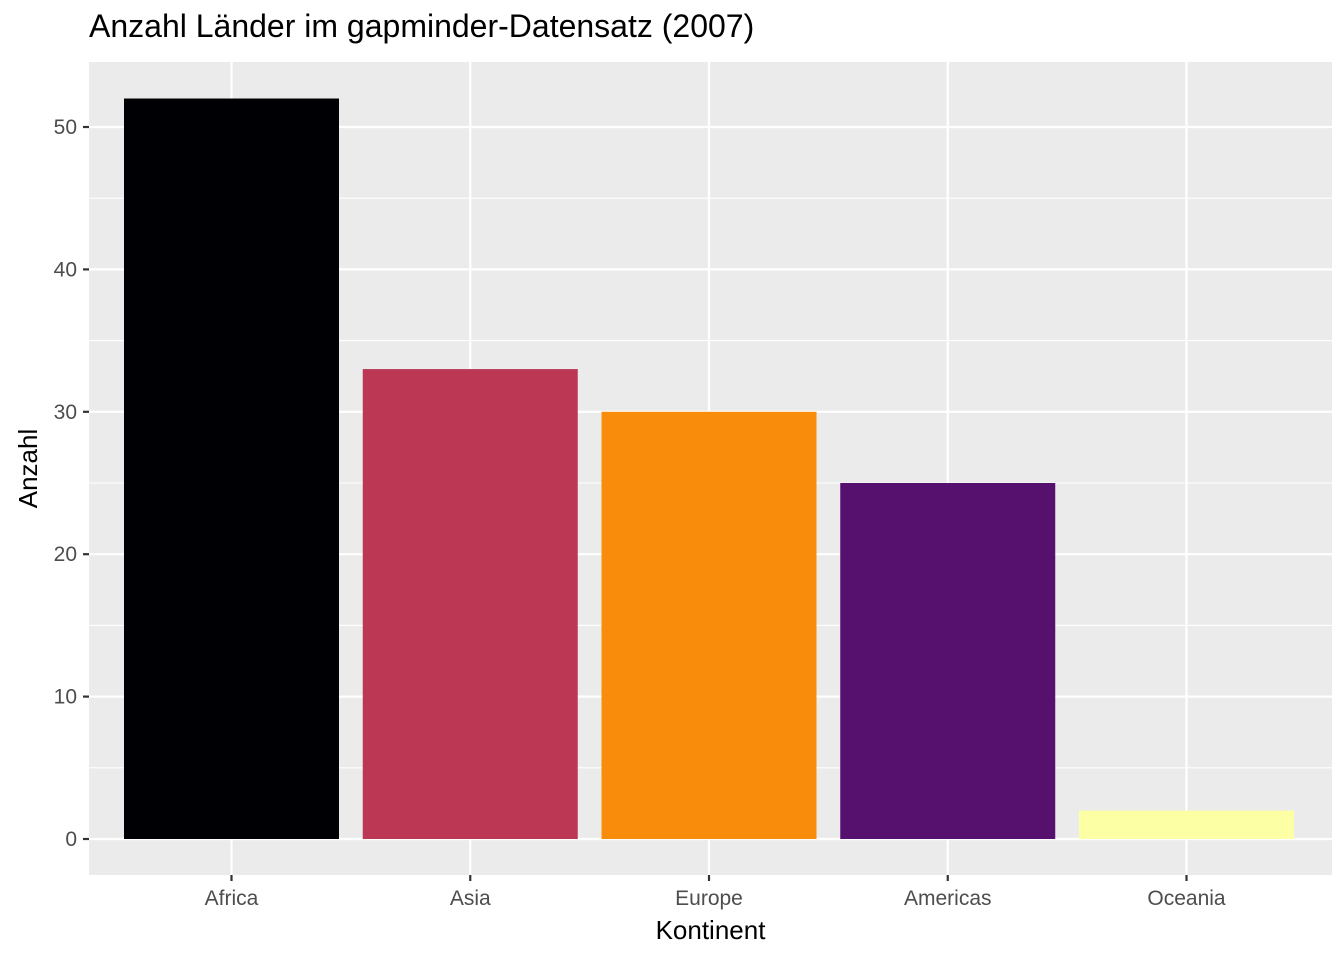  What do you see at coordinates (470, 898) in the screenshot?
I see `x-tick-label: Asia` at bounding box center [470, 898].